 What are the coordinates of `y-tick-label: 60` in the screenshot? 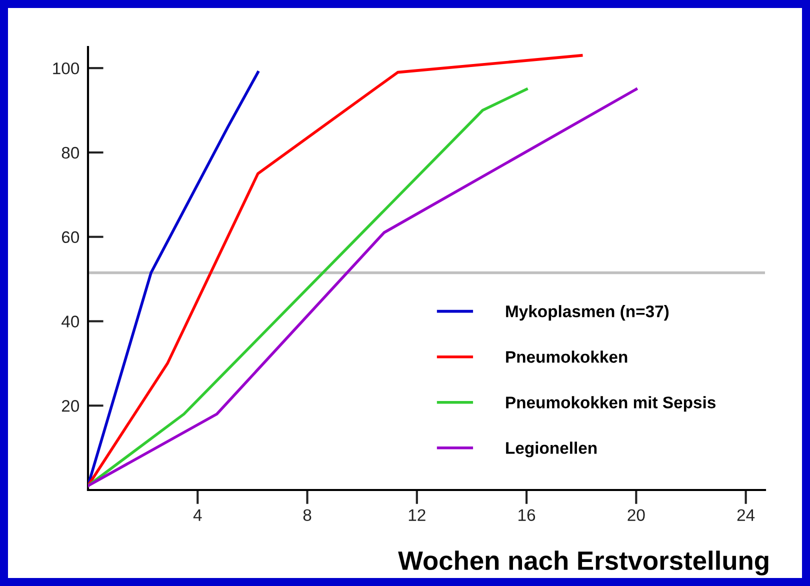 It's located at (71, 237).